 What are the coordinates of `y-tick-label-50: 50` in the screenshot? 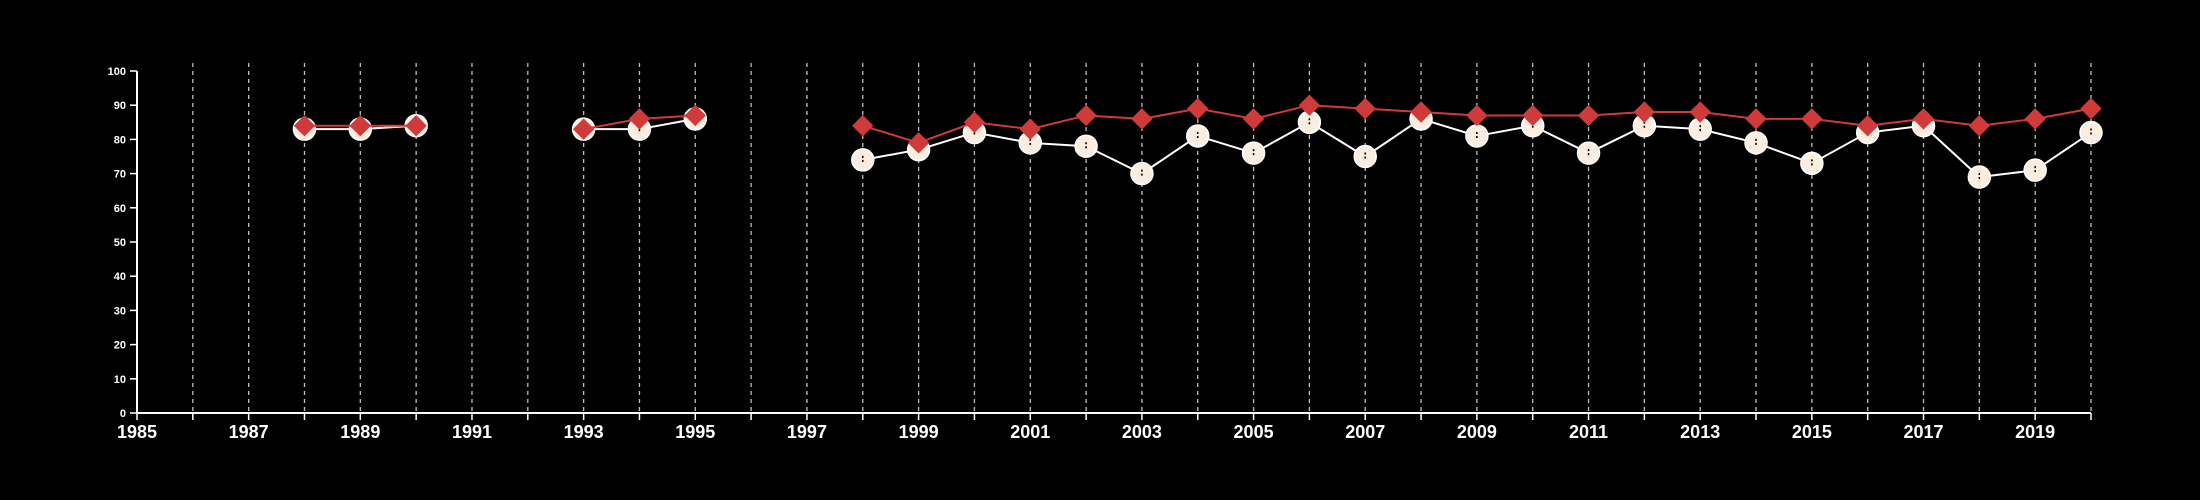 It's located at (120, 243).